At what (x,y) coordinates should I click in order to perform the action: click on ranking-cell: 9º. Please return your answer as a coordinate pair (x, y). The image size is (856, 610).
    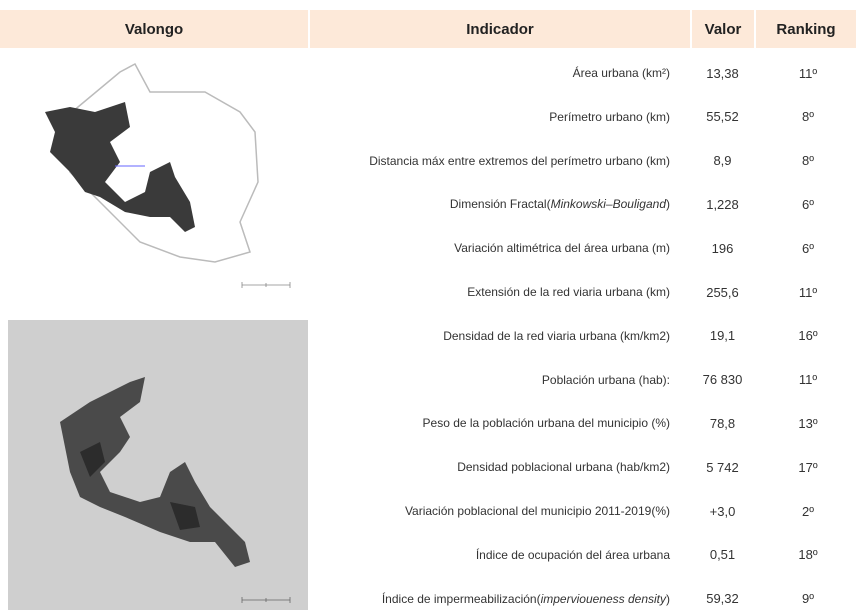
    Looking at the image, I should click on (808, 599).